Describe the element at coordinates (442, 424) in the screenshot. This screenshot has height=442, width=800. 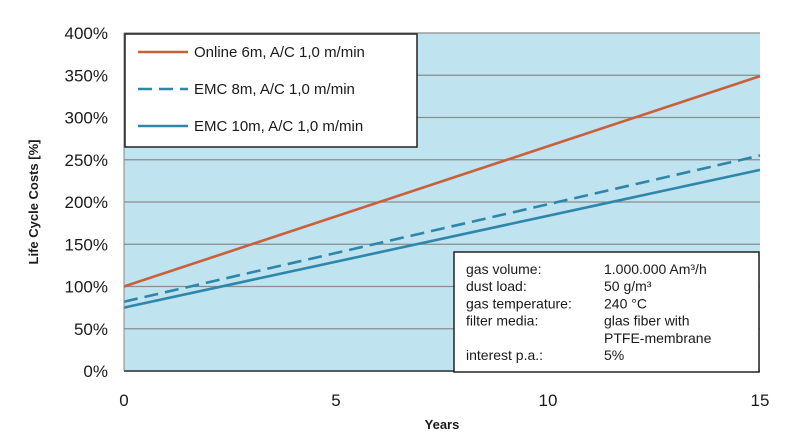
I see `x-axis-title: Years` at that location.